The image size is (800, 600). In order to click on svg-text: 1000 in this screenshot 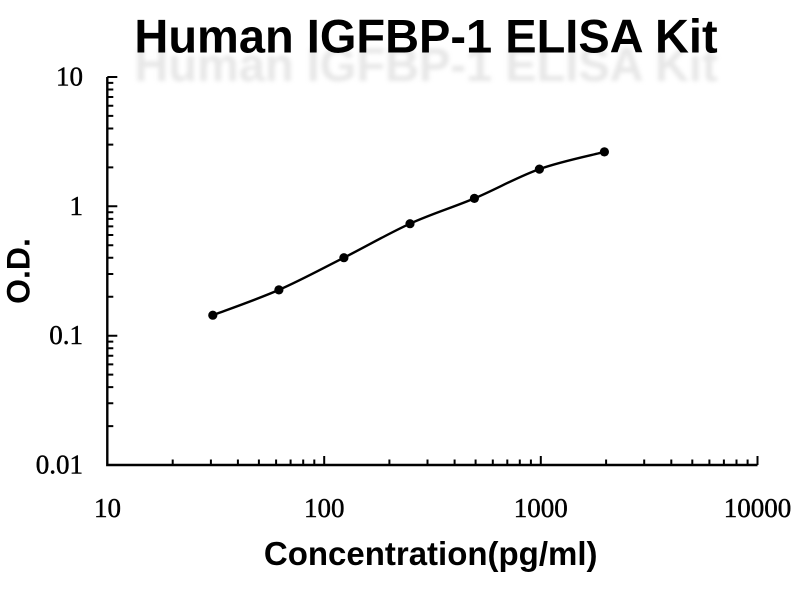, I will do `click(541, 508)`.